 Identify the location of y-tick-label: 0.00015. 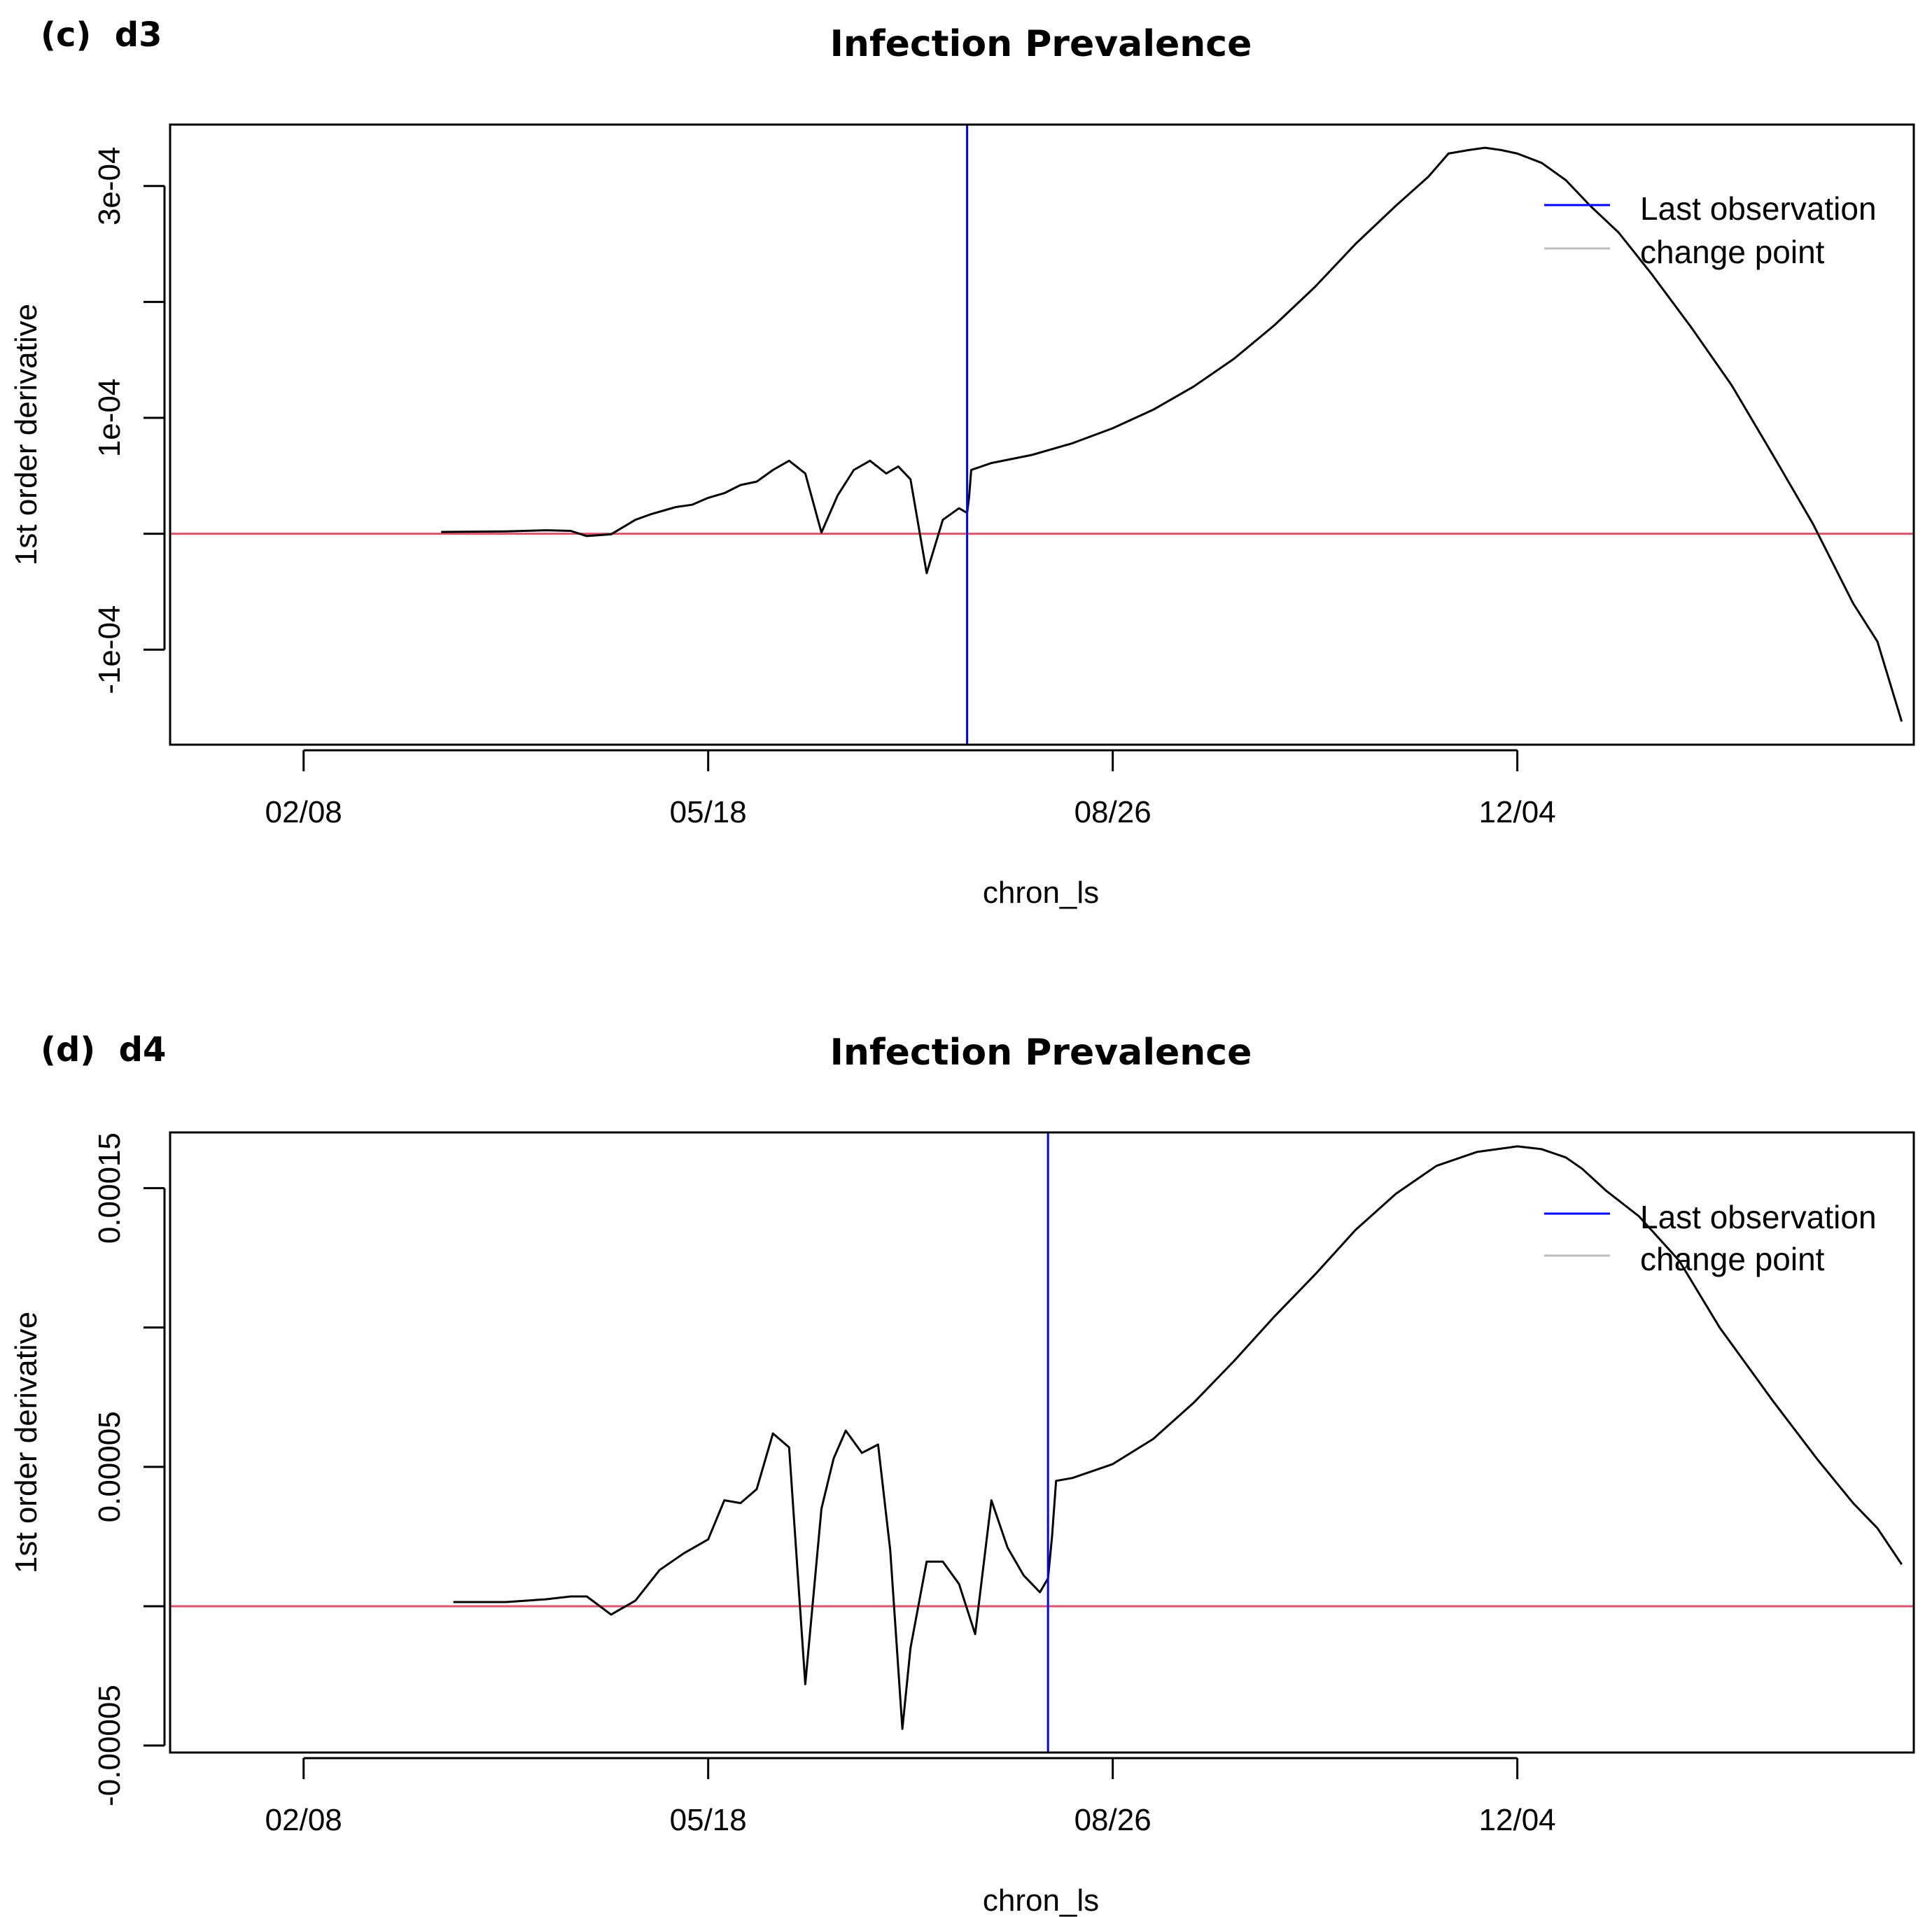
(109, 1188).